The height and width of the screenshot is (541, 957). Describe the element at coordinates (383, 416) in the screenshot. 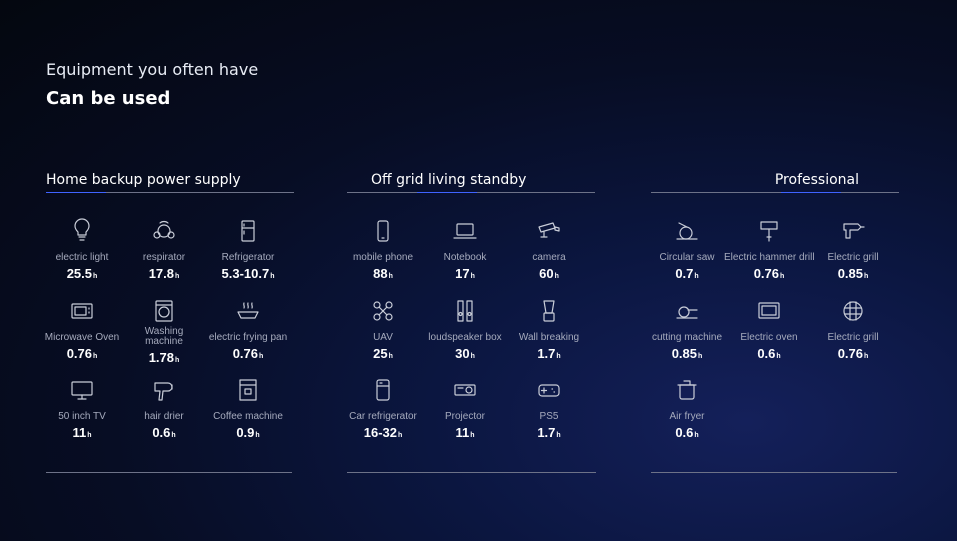

I see `equipment-label: Car refrigerator` at that location.